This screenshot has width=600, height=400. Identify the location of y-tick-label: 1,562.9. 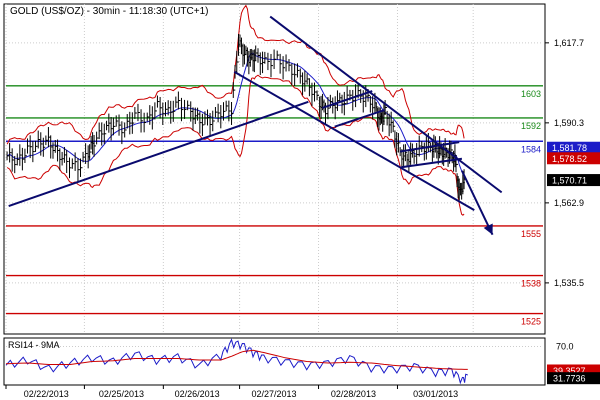
(569, 203).